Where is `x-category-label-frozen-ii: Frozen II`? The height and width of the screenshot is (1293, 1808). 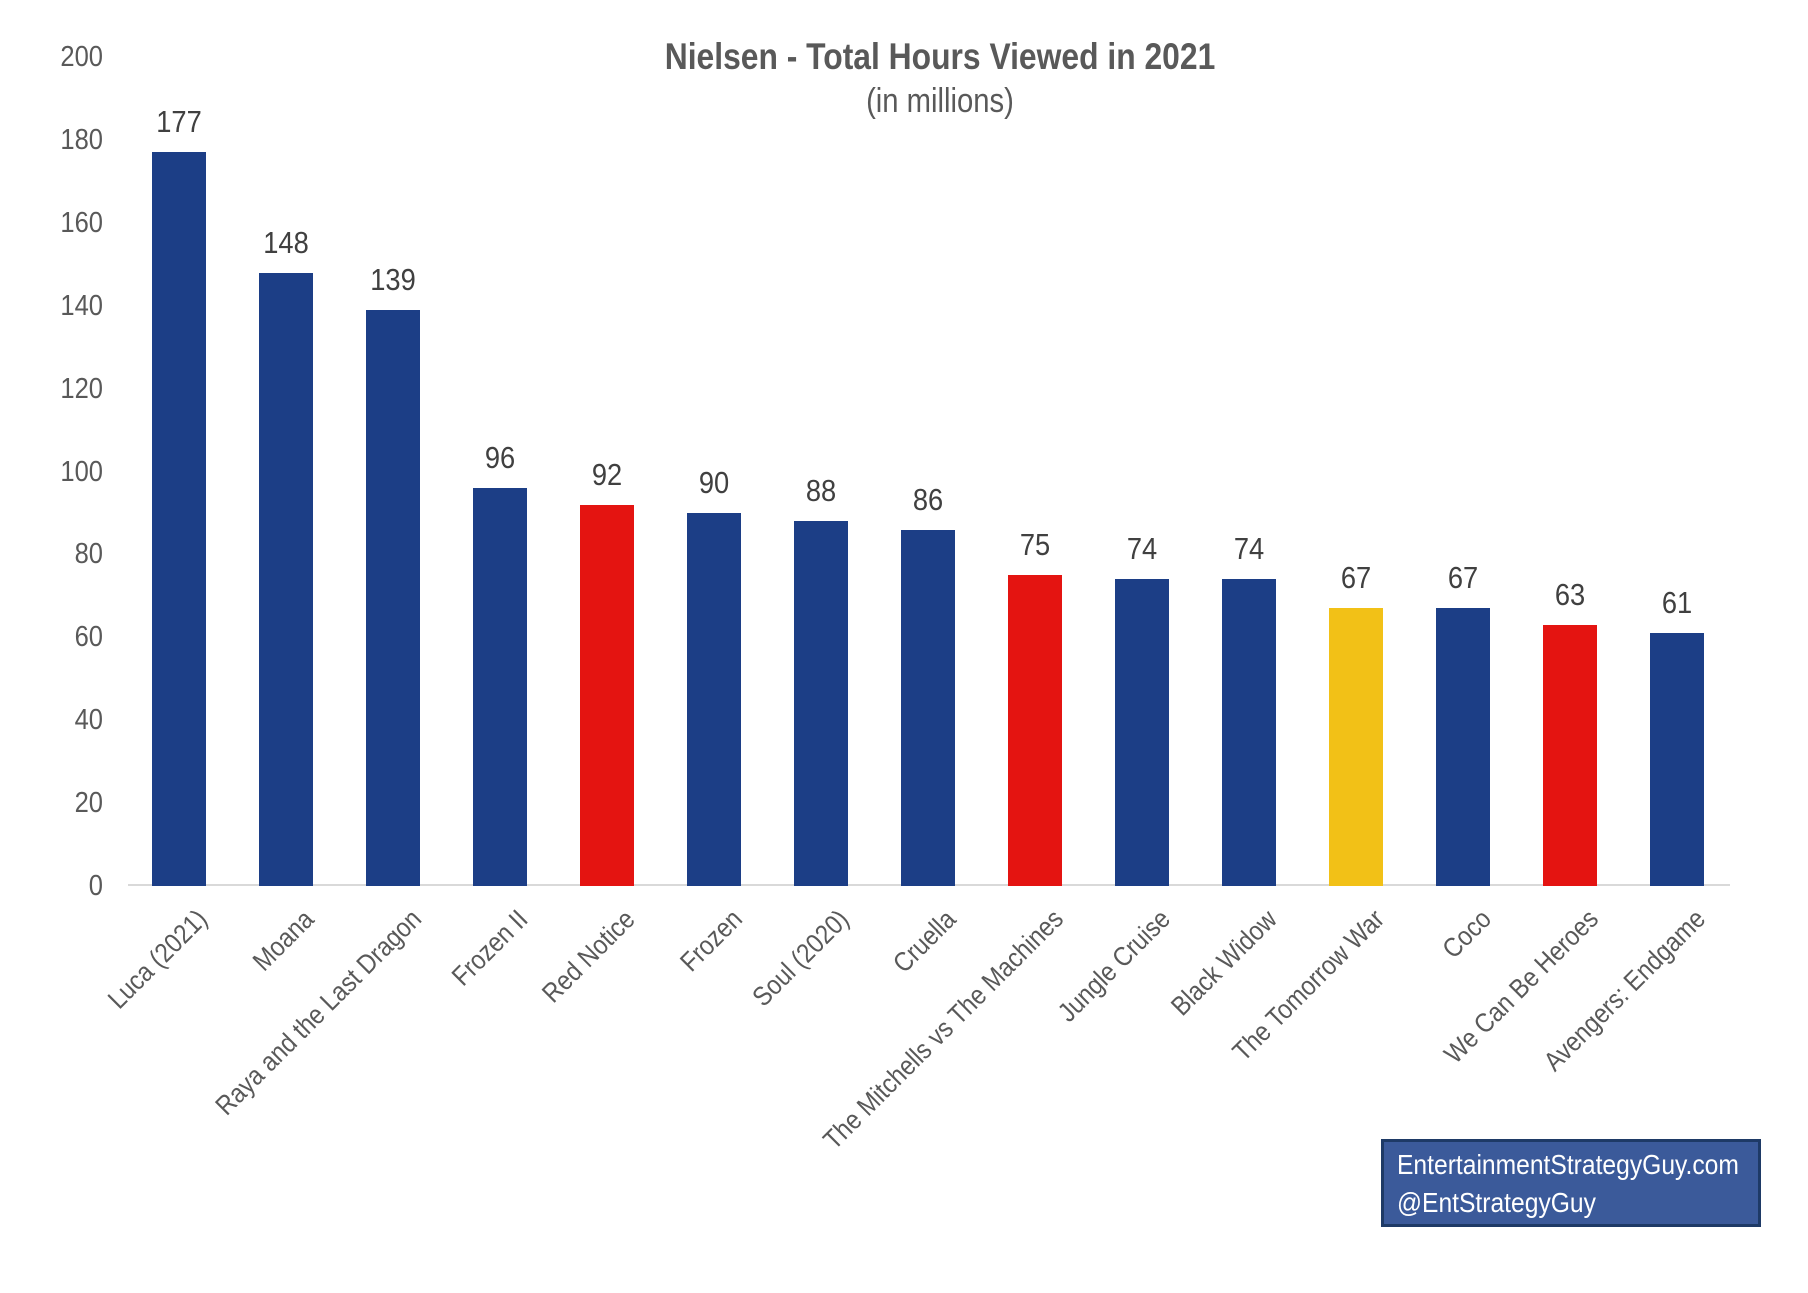 x-category-label-frozen-ii: Frozen II is located at coordinates (339, 1098).